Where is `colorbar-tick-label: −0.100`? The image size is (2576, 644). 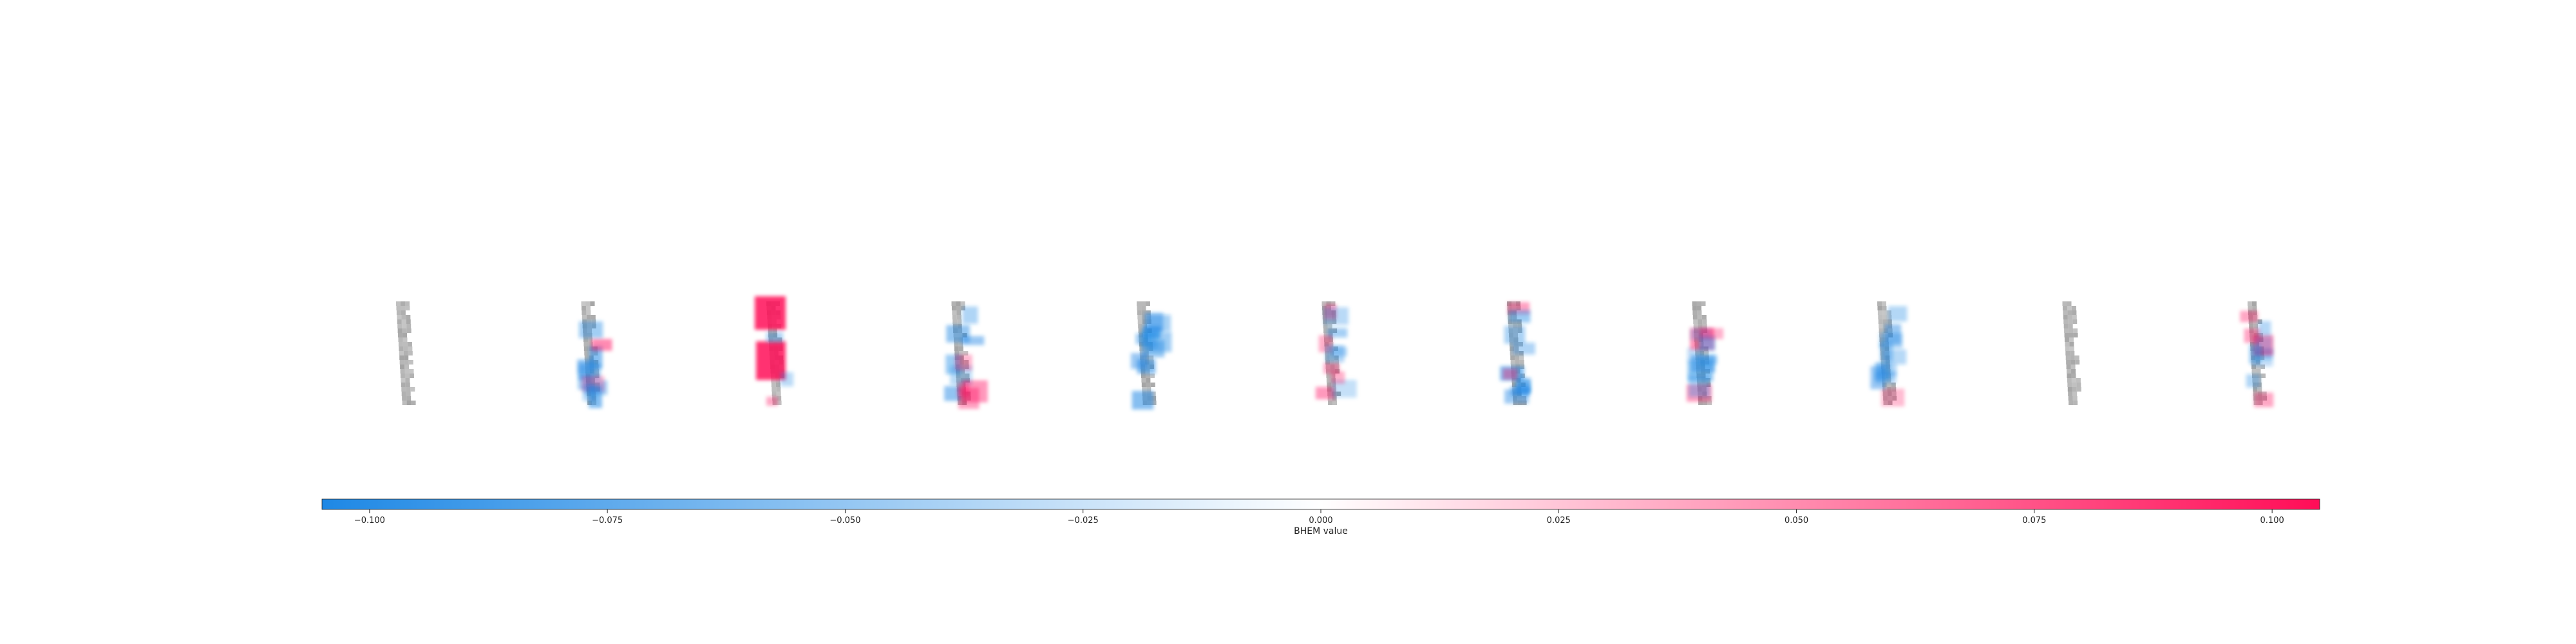 colorbar-tick-label: −0.100 is located at coordinates (369, 521).